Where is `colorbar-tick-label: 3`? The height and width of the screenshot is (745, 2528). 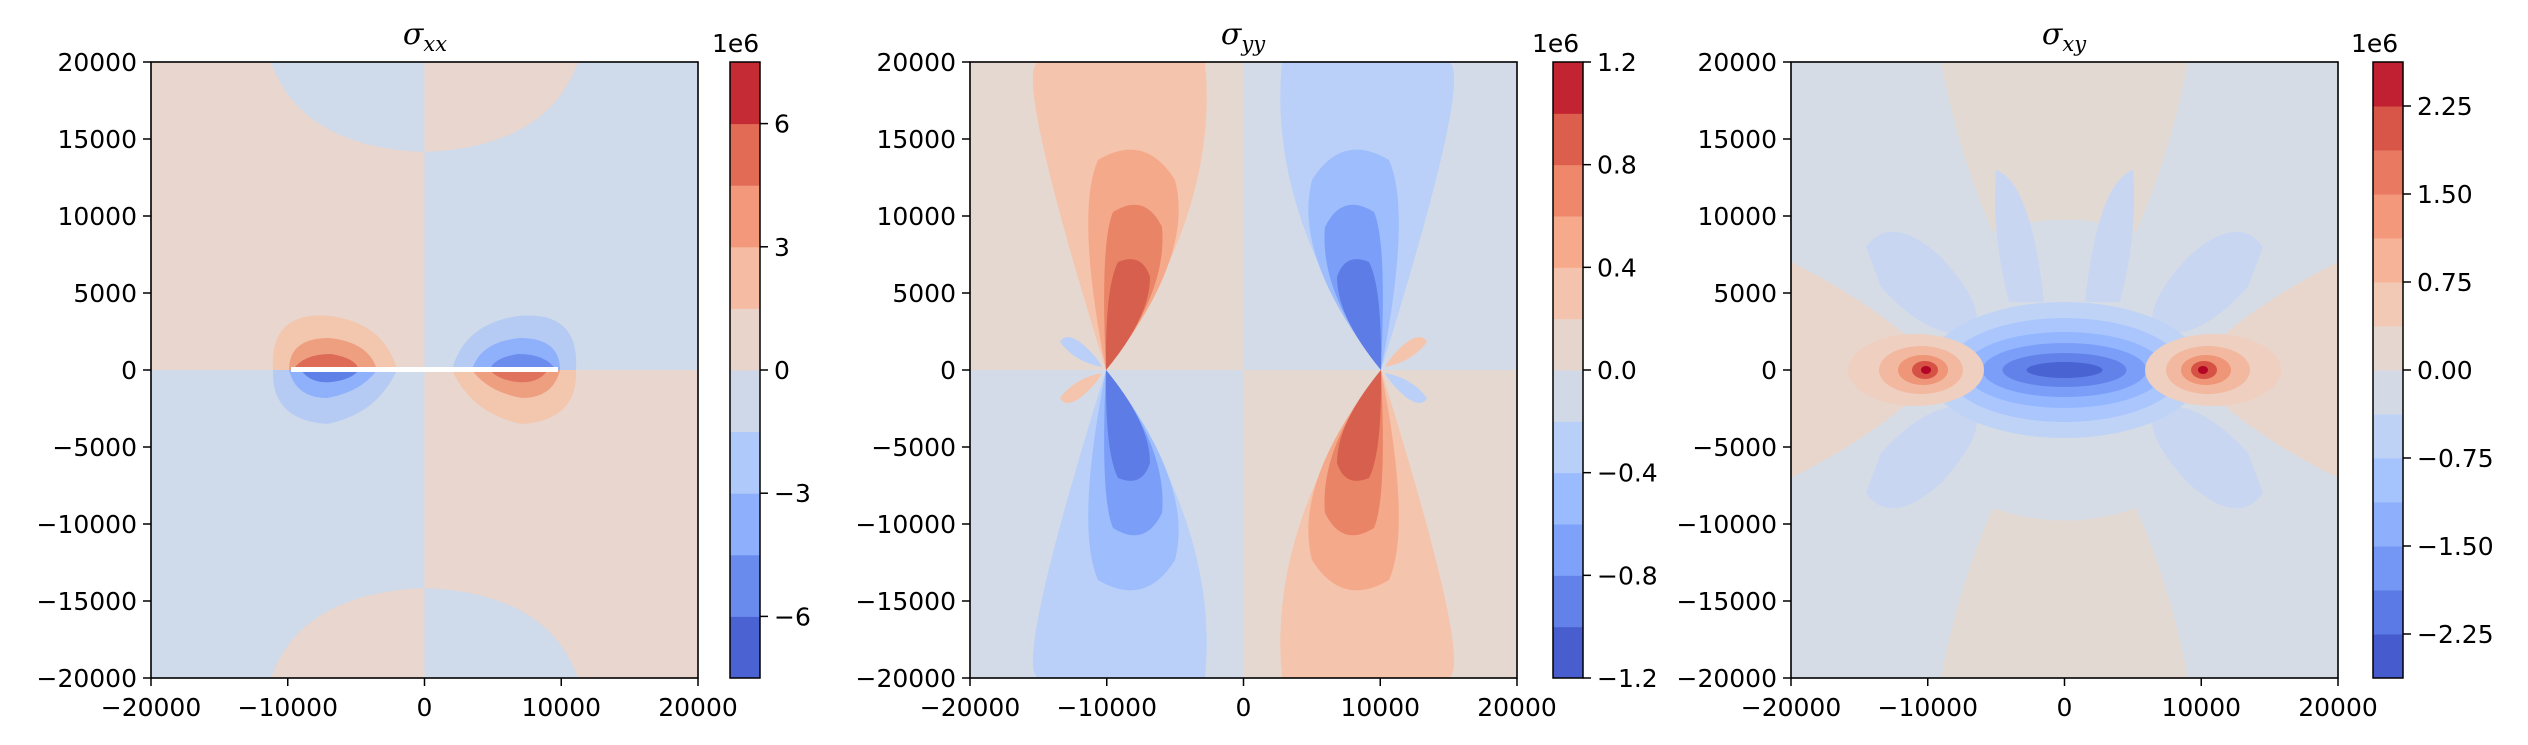
colorbar-tick-label: 3 is located at coordinates (782, 247).